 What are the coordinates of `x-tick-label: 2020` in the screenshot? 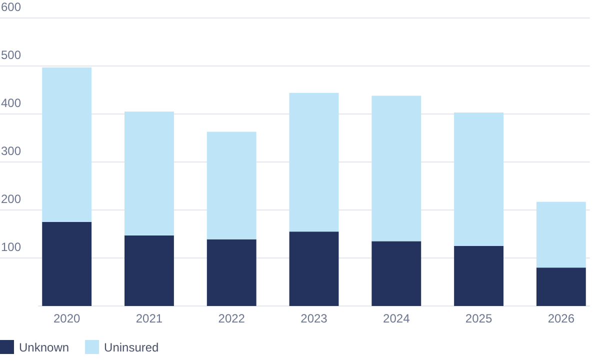 It's located at (67, 319).